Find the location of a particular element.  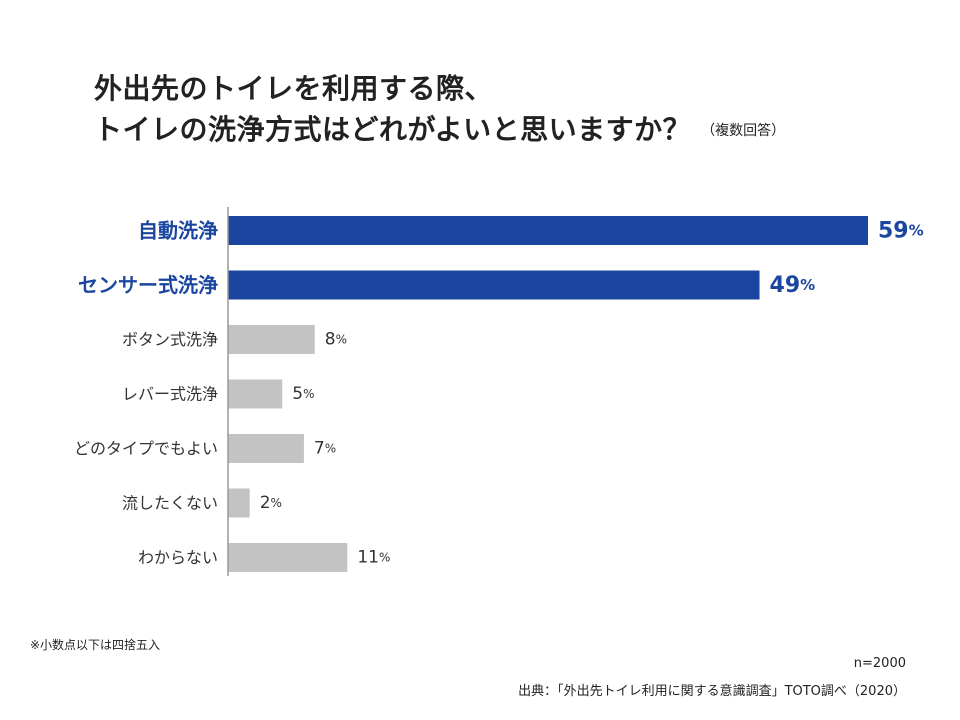

title-line-1: 外出先のトイレを利用する際、 is located at coordinates (294, 88).